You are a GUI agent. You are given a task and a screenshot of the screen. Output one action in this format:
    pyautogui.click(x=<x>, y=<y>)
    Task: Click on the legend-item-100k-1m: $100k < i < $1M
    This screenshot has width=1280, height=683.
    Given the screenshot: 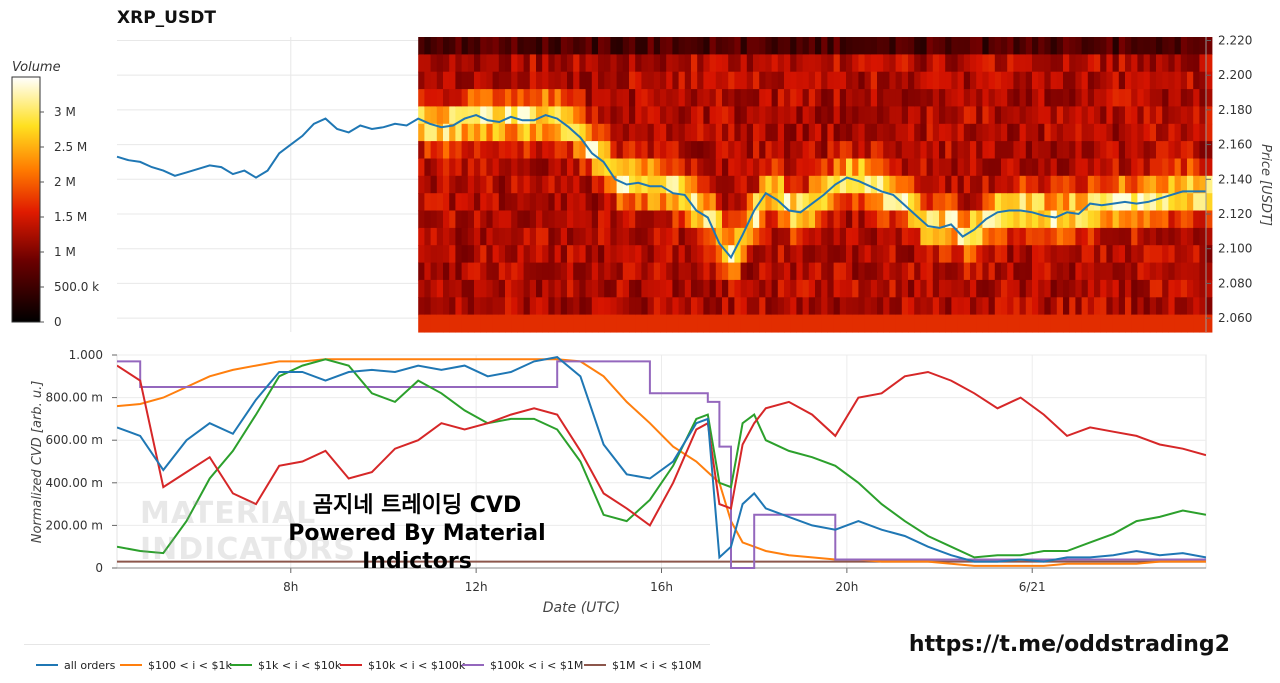 What is the action you would take?
    pyautogui.click(x=522, y=665)
    